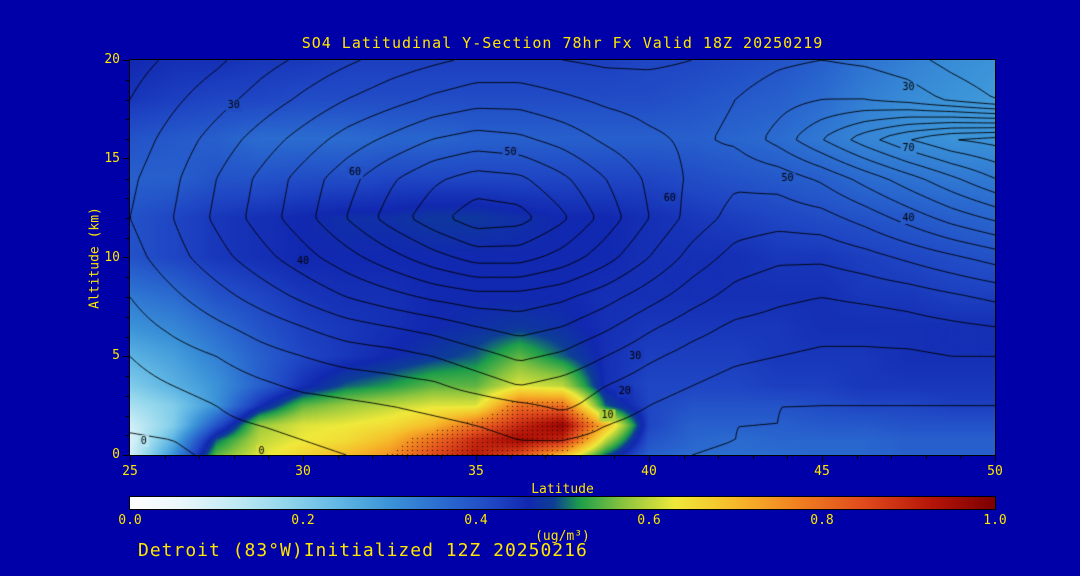 This screenshot has height=576, width=1080. I want to click on x-tick-label: 40, so click(649, 471).